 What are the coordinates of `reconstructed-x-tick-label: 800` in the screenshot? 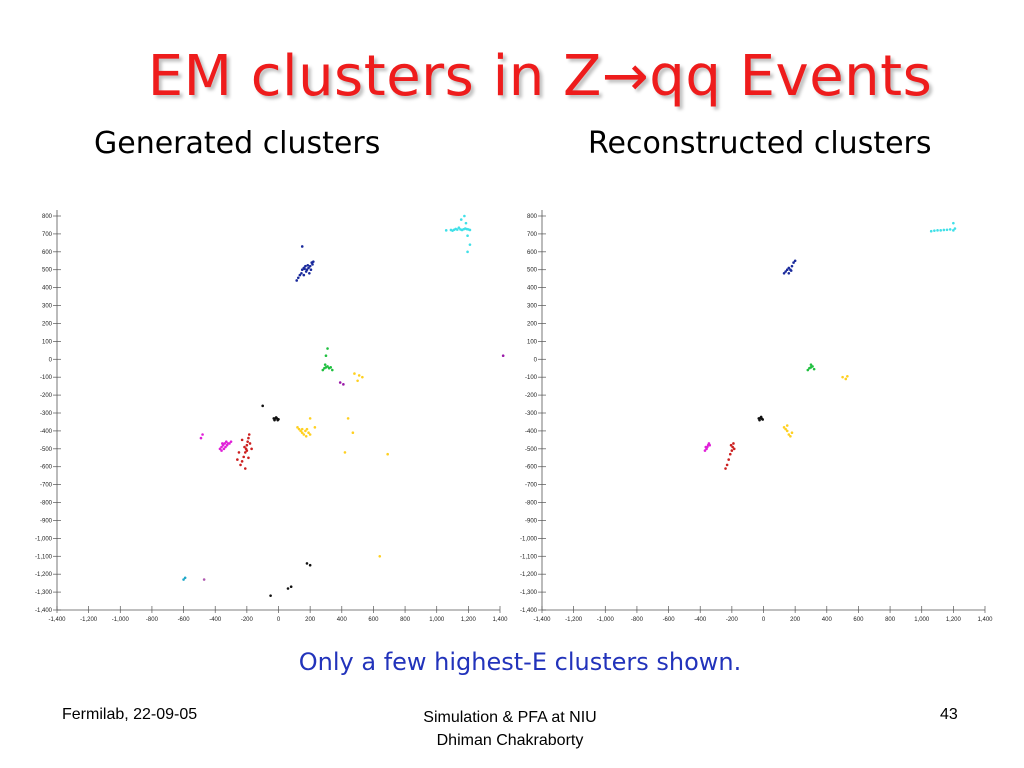 It's located at (890, 620).